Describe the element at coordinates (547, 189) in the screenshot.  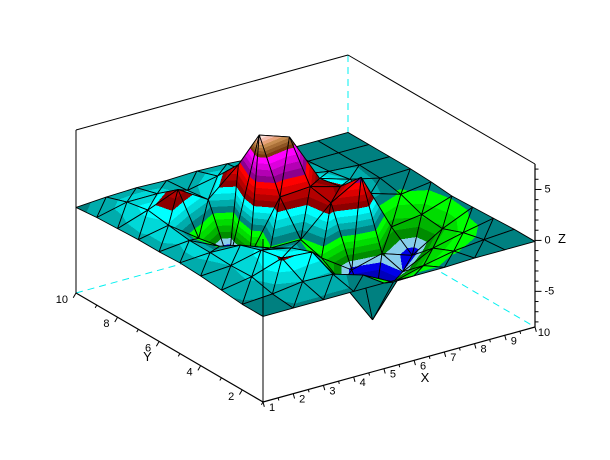
I see `z-tick-label: 5` at that location.